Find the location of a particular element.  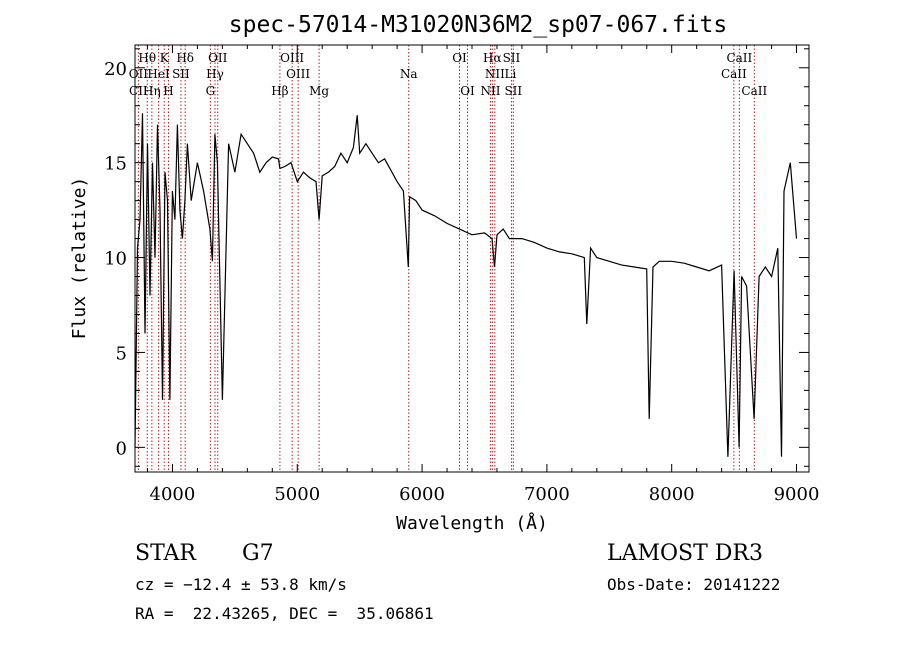

object-class: STAR is located at coordinates (166, 553).